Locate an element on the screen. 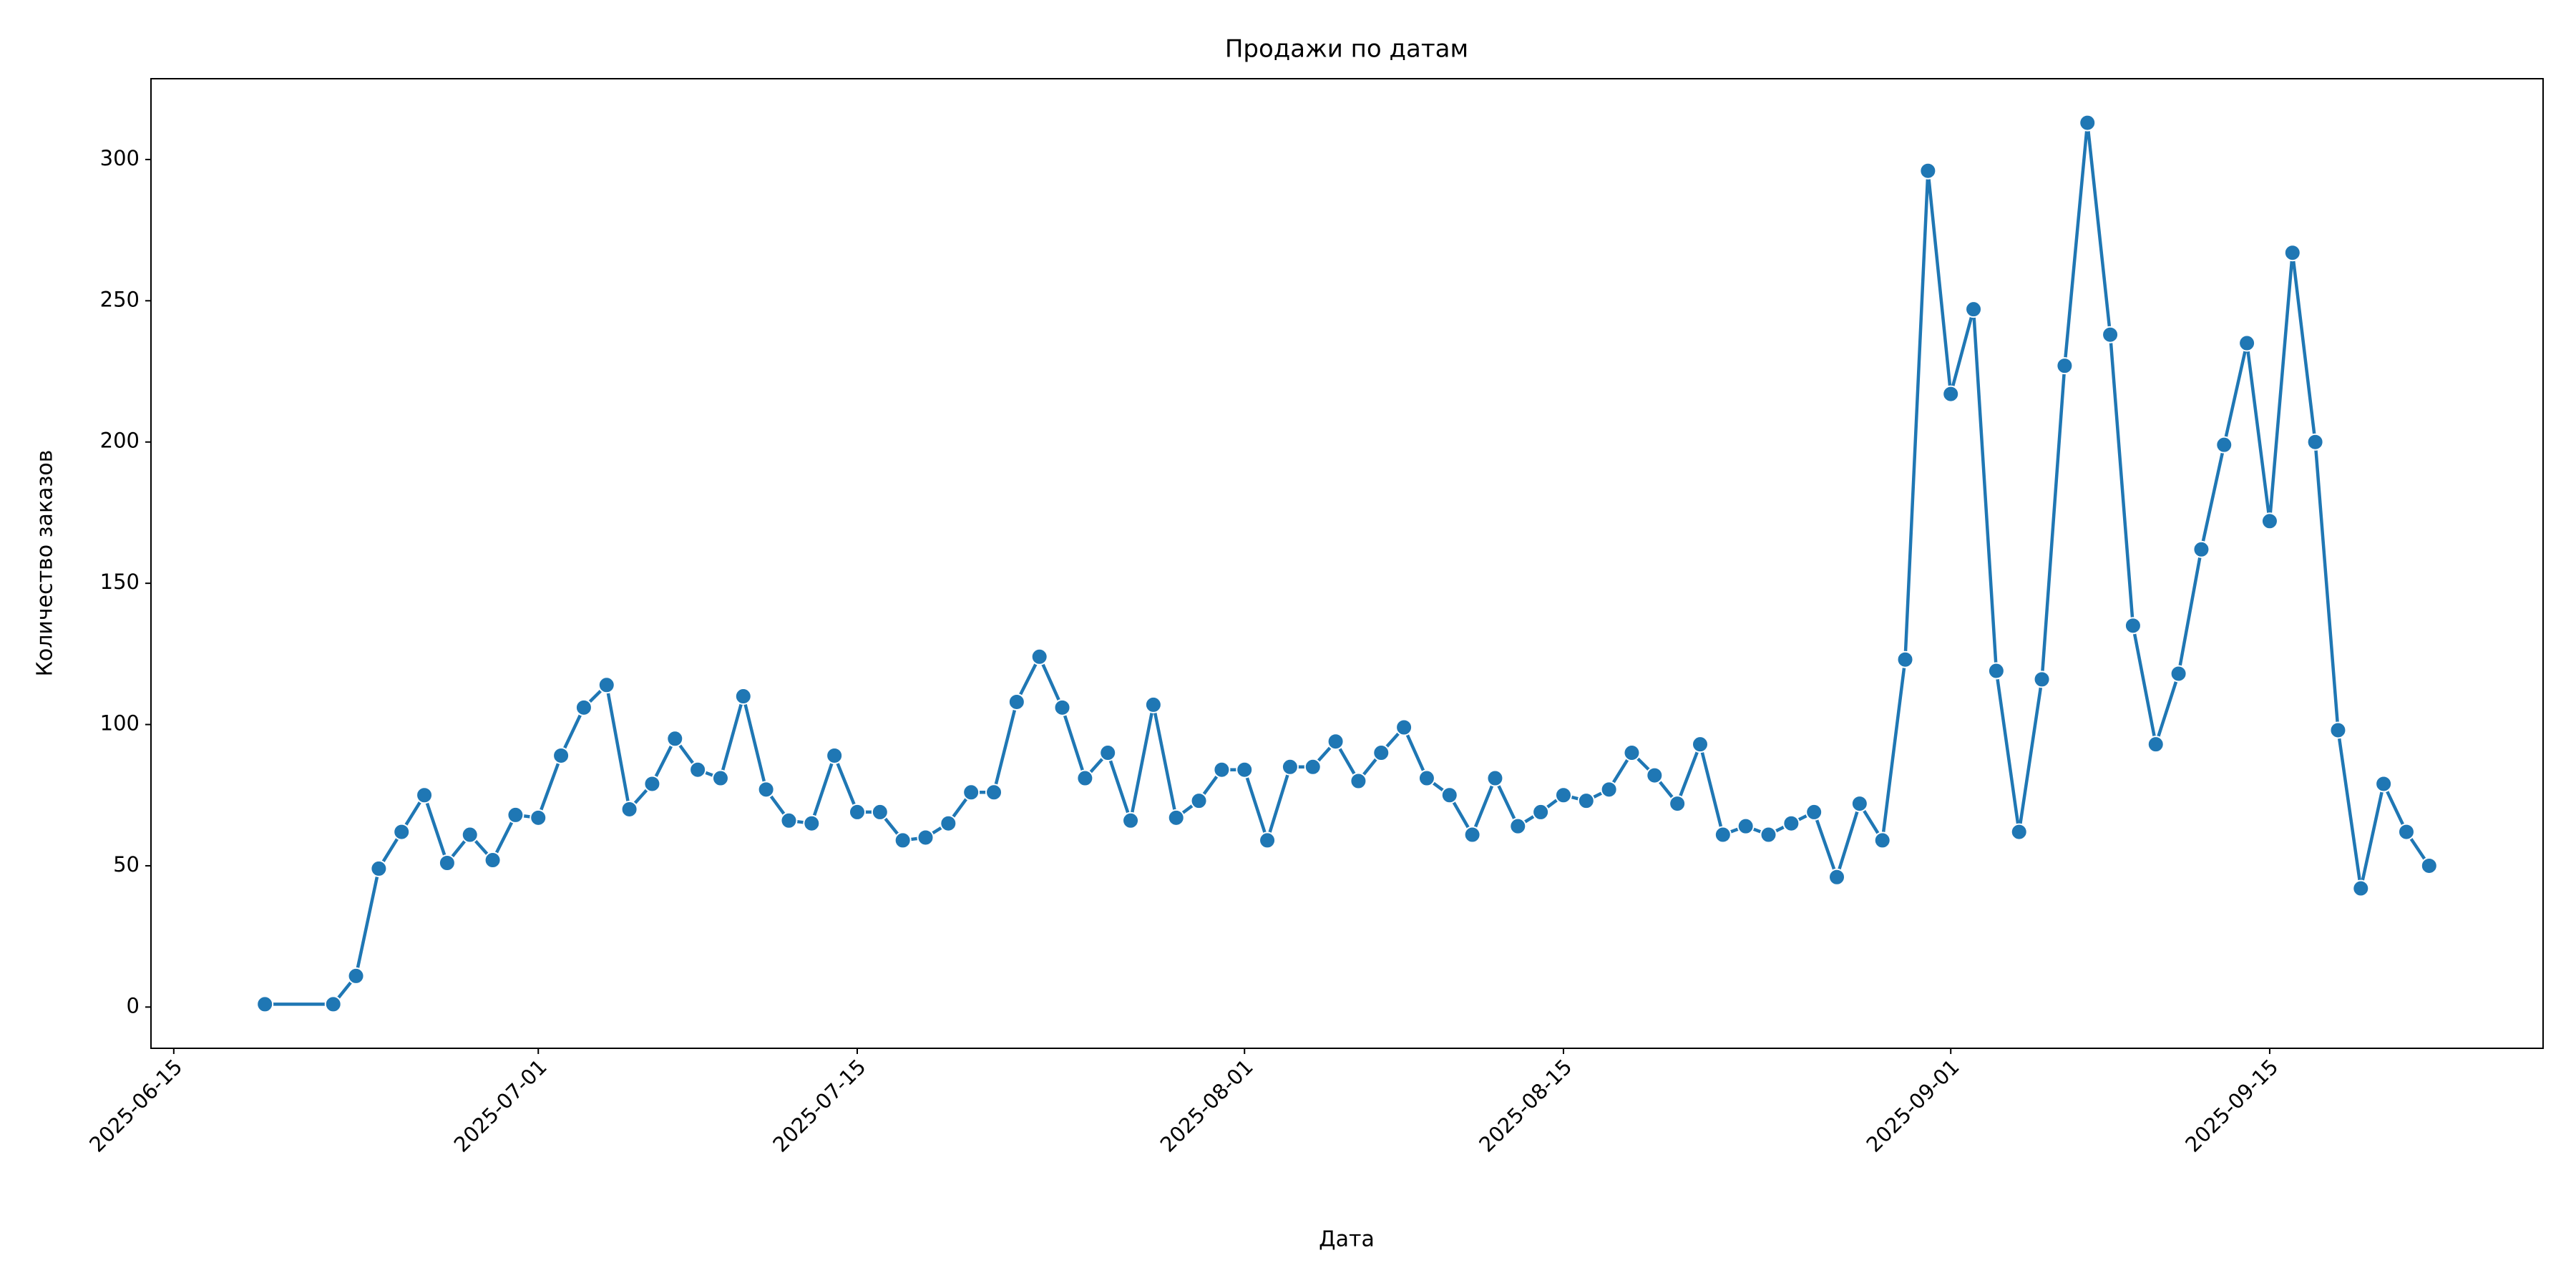 The width and height of the screenshot is (2576, 1288). y-tick-label: 150 is located at coordinates (120, 582).